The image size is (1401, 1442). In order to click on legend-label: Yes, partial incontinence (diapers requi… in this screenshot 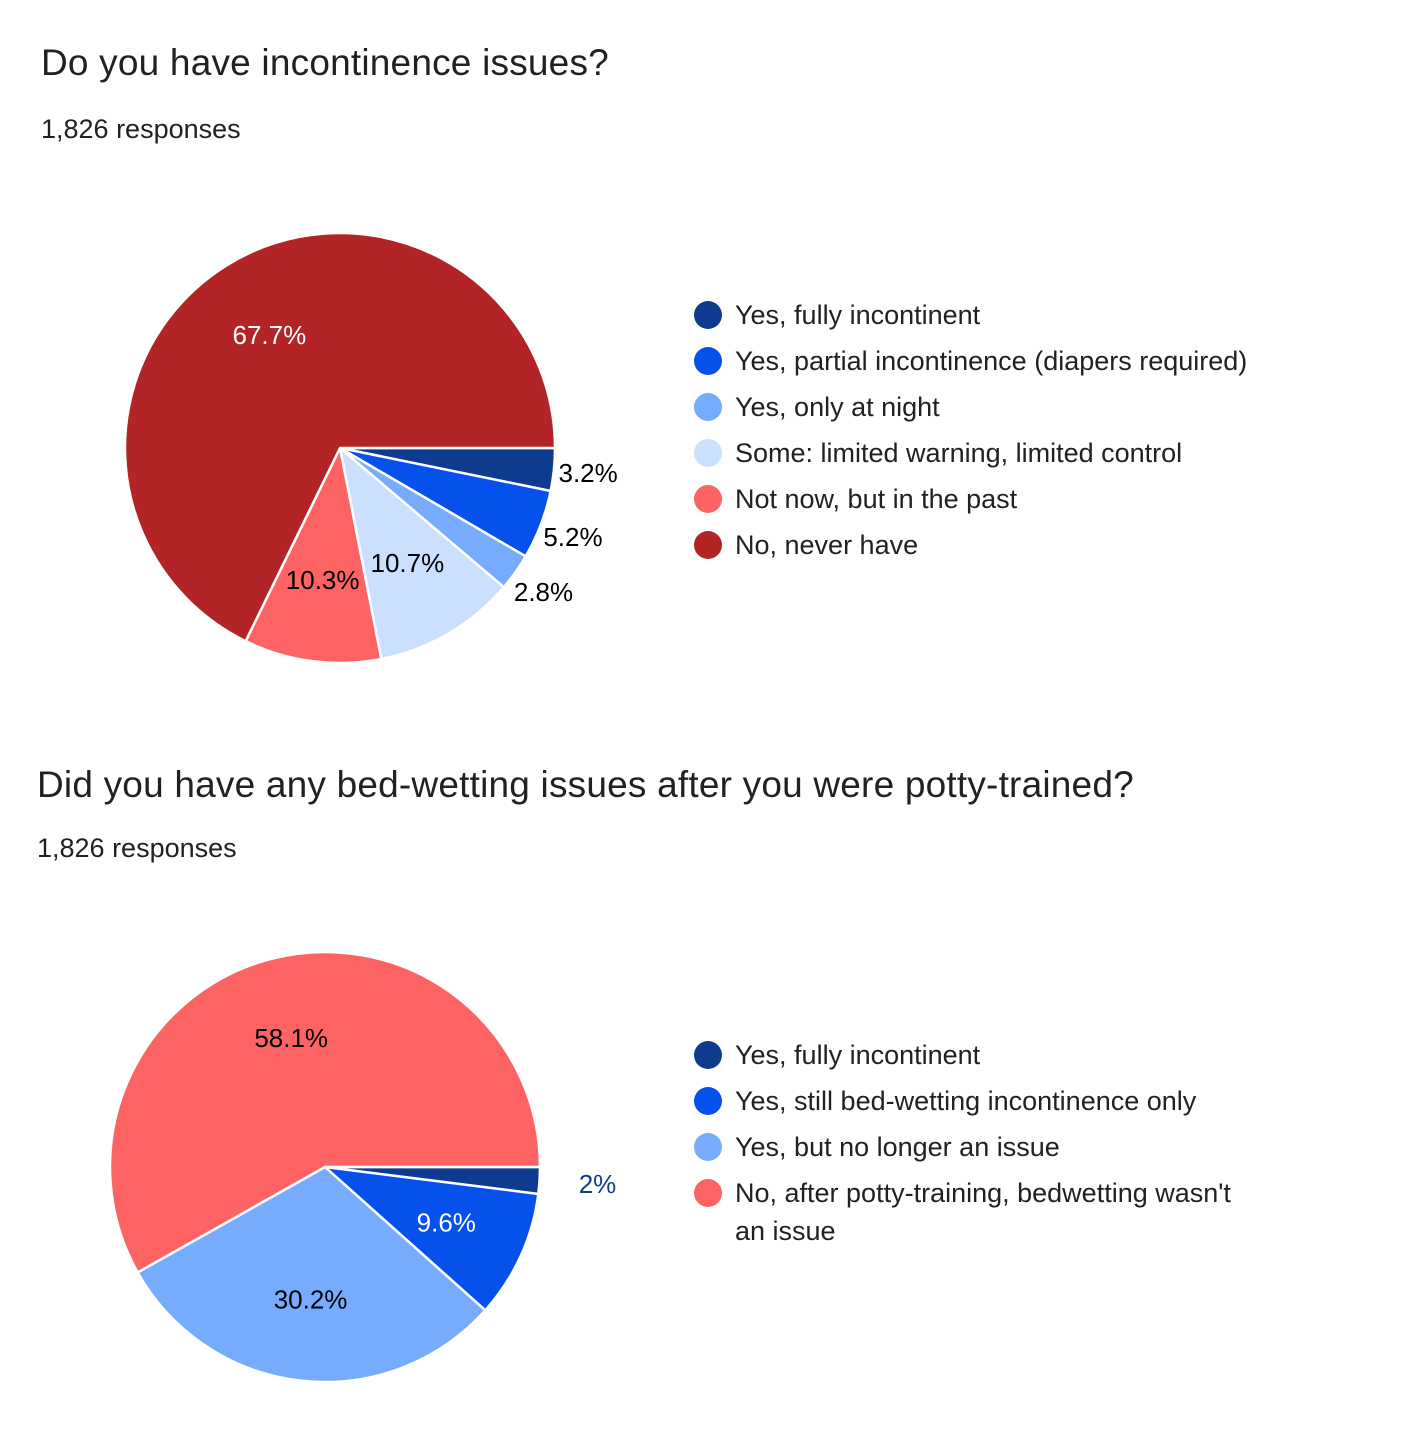, I will do `click(991, 361)`.